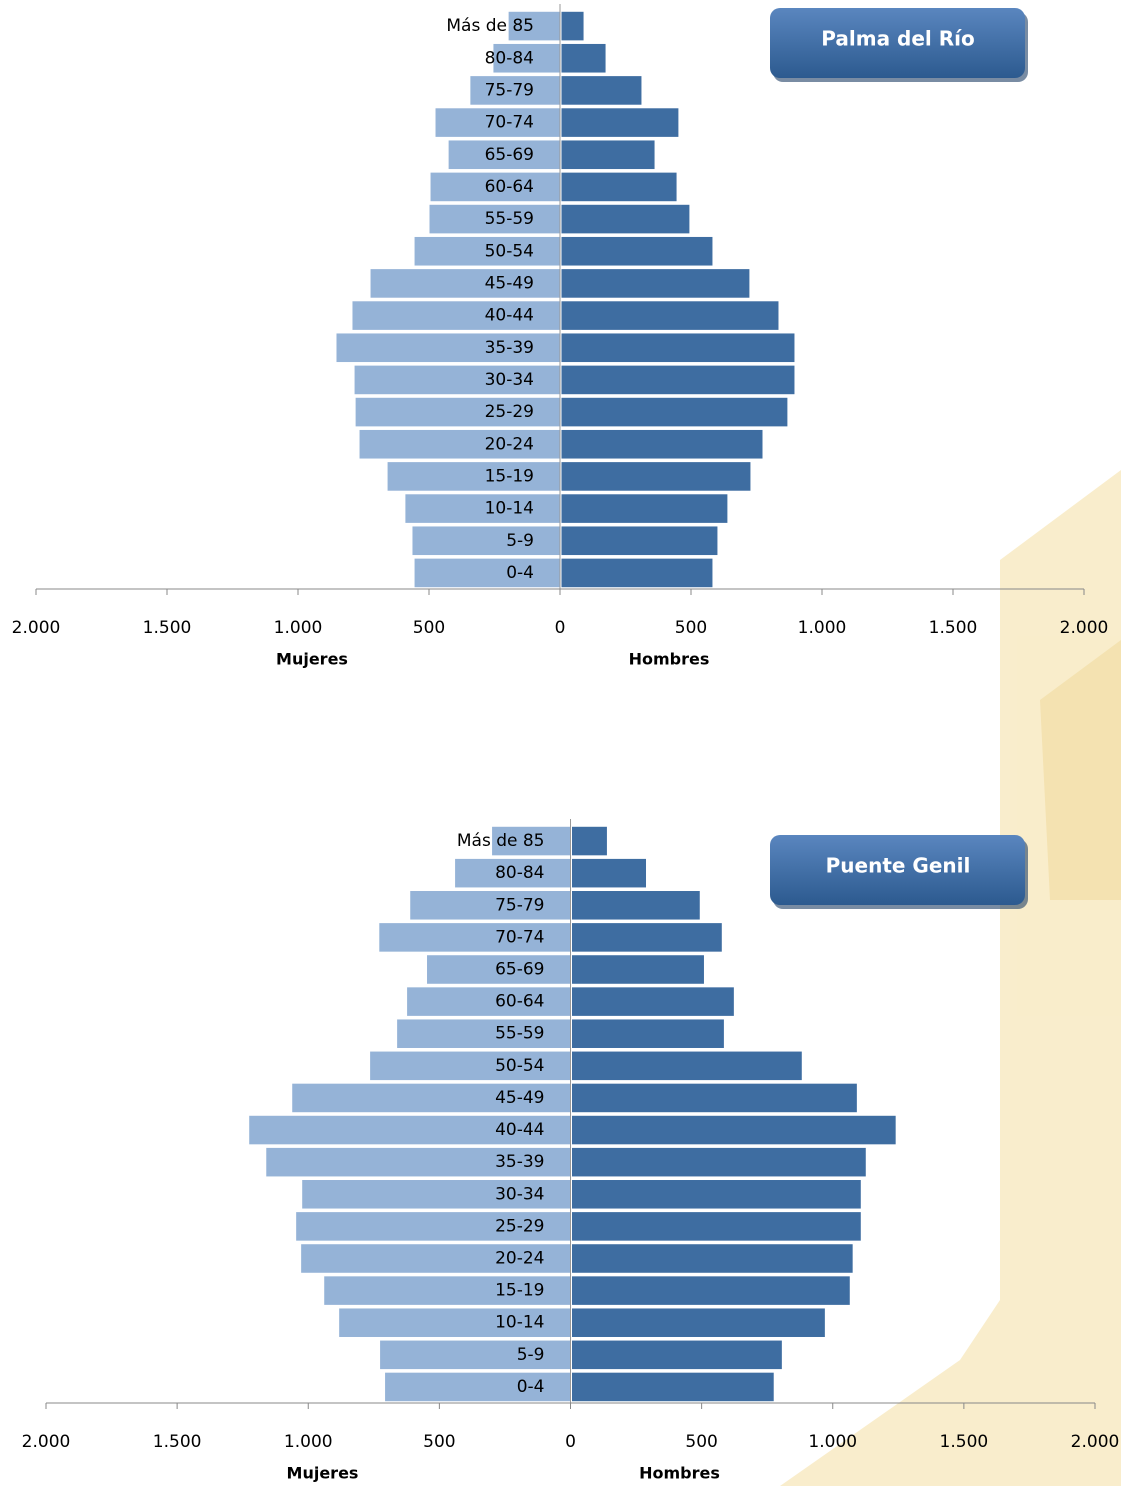 The height and width of the screenshot is (1486, 1121). I want to click on chart-title: Palma del Río, so click(897, 39).